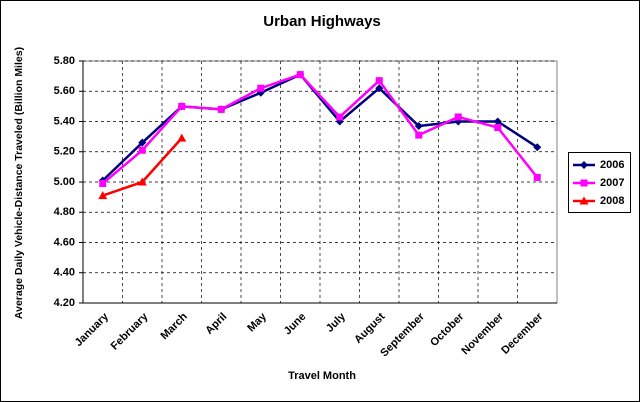  I want to click on y-tick-label: 4.40, so click(64, 273).